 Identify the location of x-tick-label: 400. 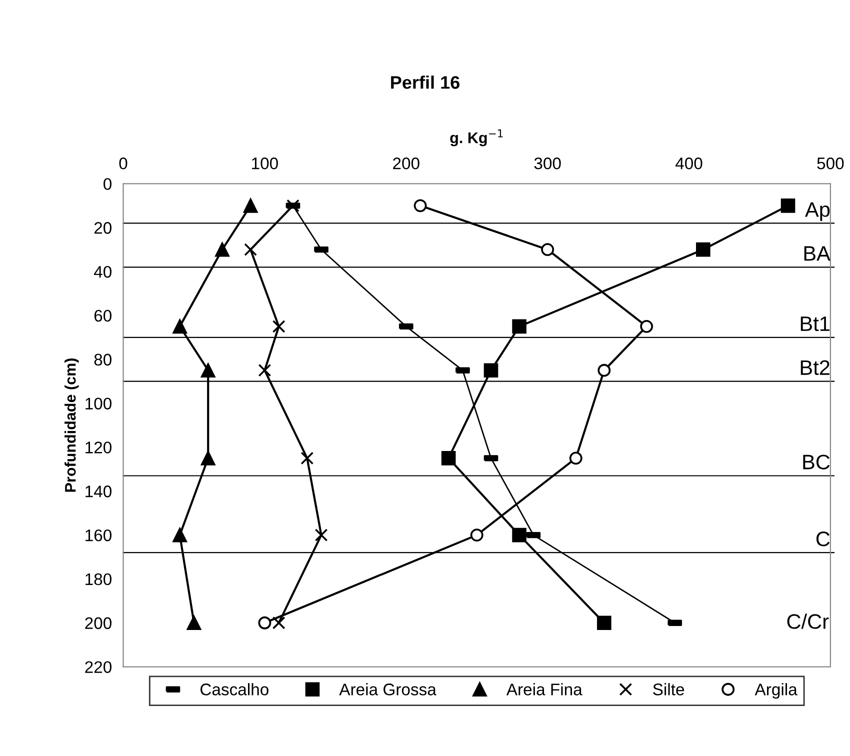
(688, 164).